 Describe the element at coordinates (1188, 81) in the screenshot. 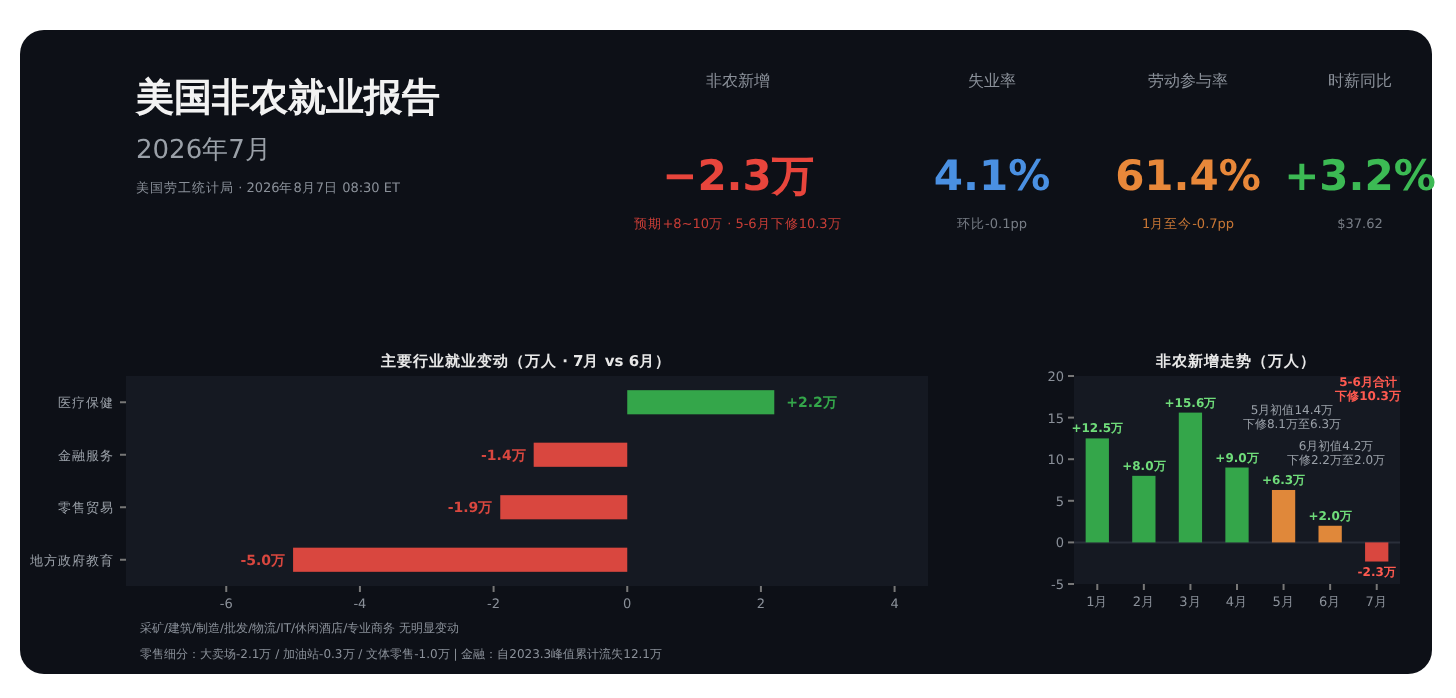

I see `text: 劳动参与率` at that location.